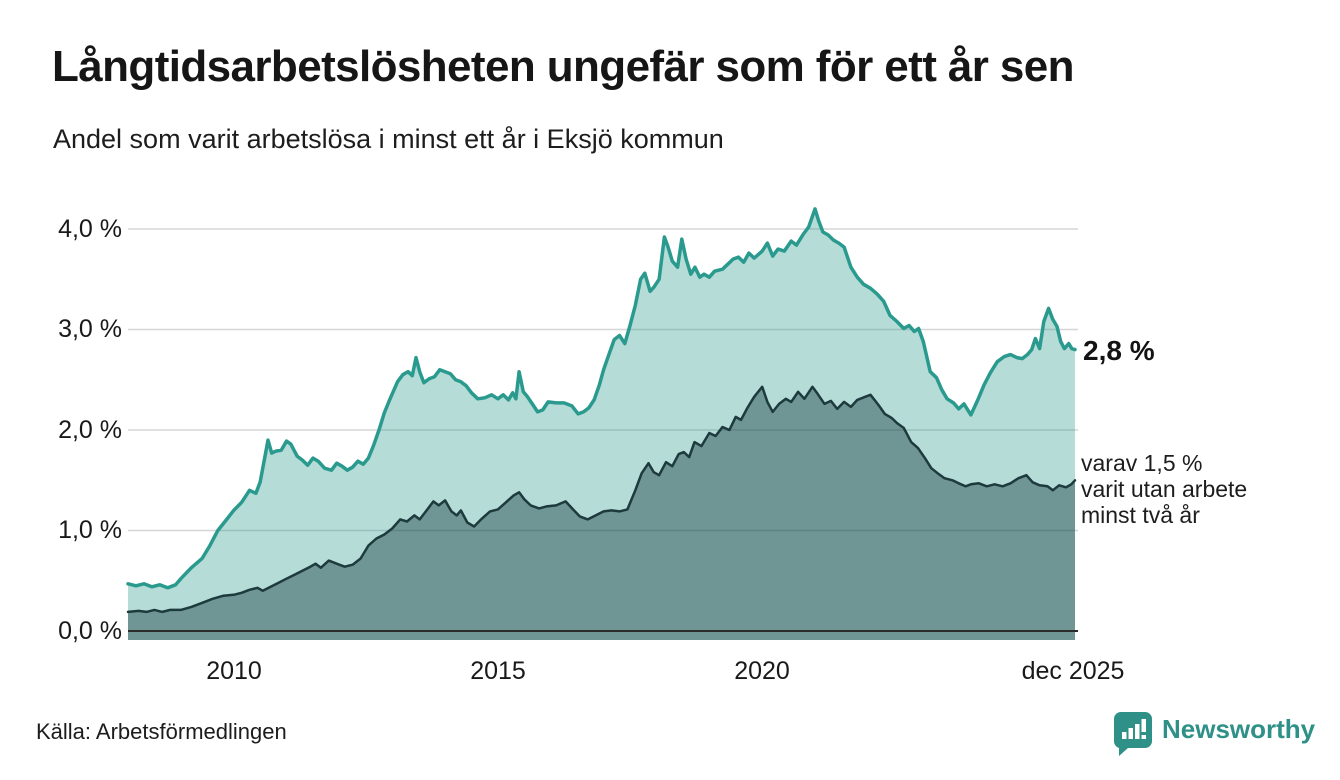 The height and width of the screenshot is (780, 1340). I want to click on x-tick-2015: 2015, so click(498, 671).